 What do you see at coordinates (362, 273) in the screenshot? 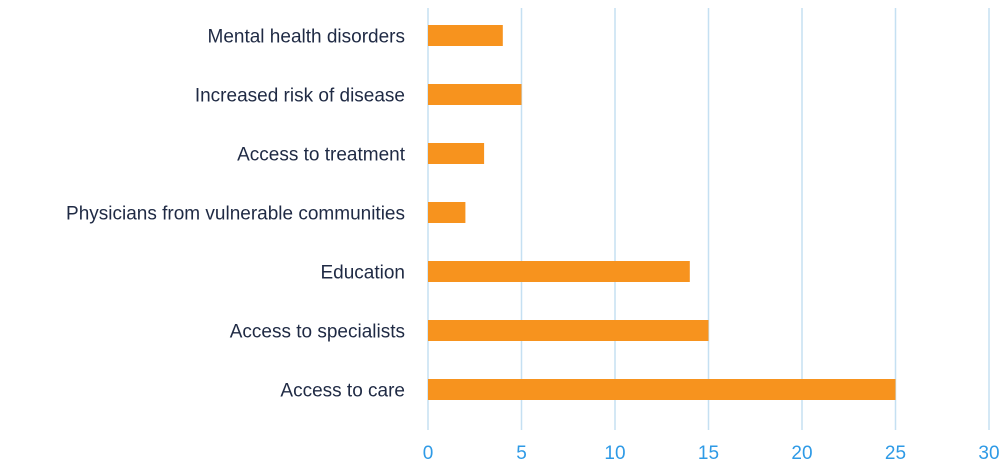
I see `category-label: Education` at bounding box center [362, 273].